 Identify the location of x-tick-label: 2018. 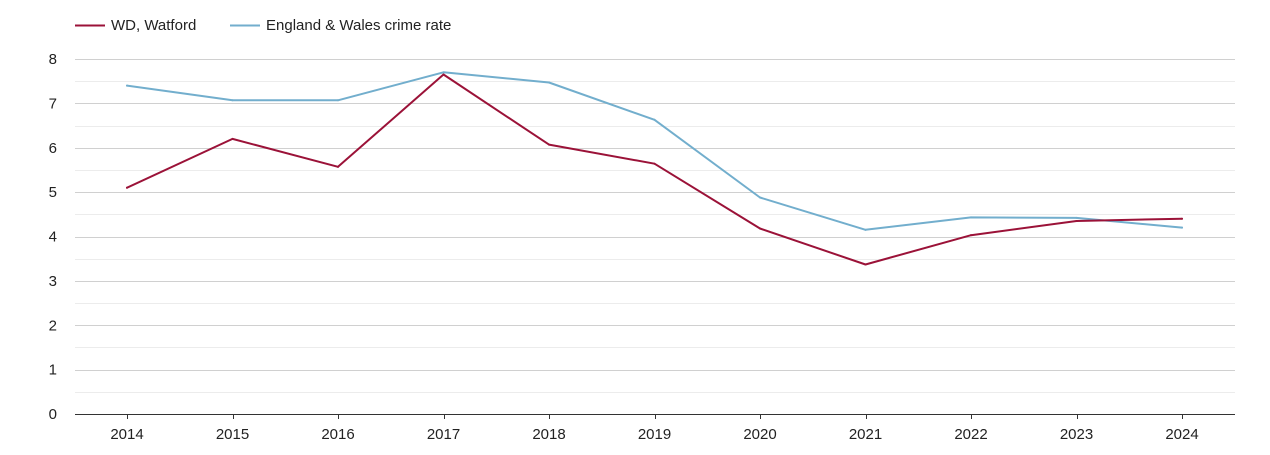
(548, 434).